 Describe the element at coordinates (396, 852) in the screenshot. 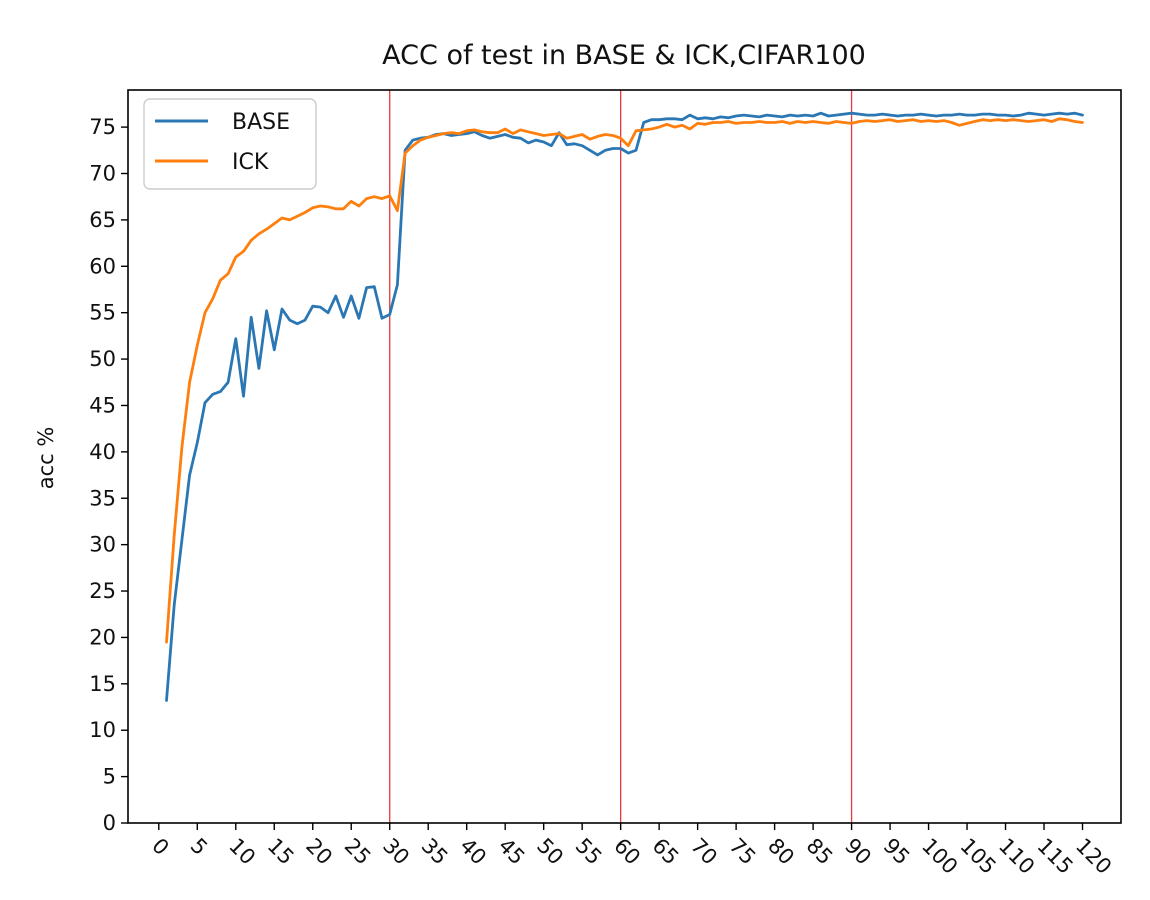

I see `x-tick-label: 30` at that location.